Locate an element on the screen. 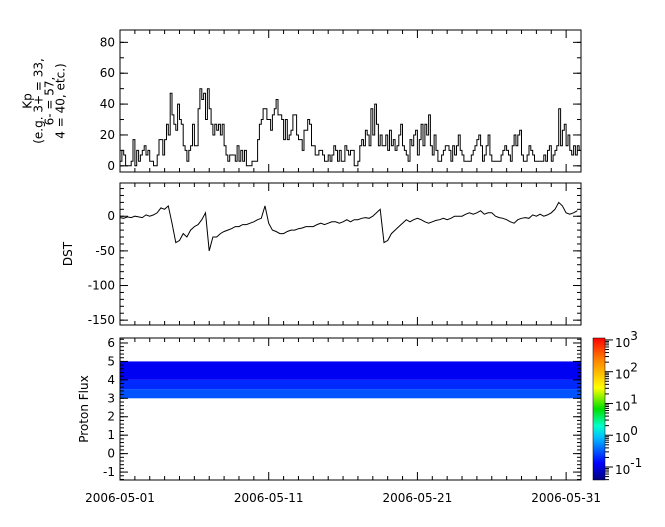 The image size is (665, 527). y-axis-label: Proton Flux is located at coordinates (84, 408).